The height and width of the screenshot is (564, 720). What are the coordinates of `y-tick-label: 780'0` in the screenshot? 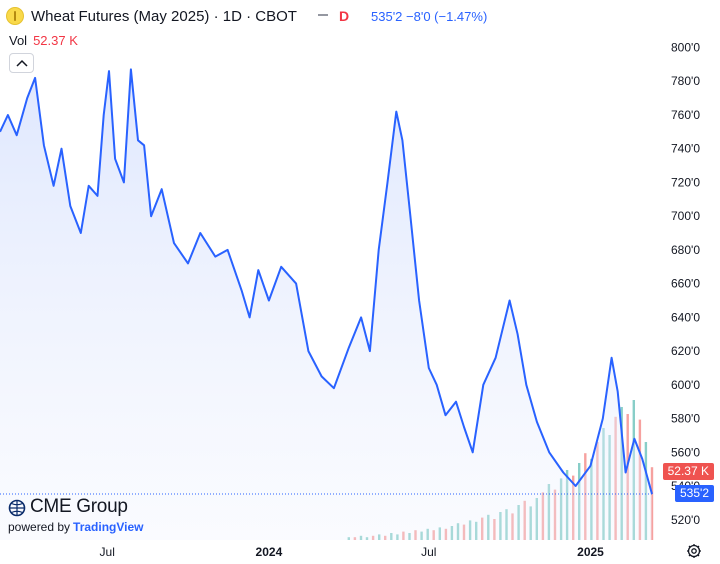 It's located at (685, 81).